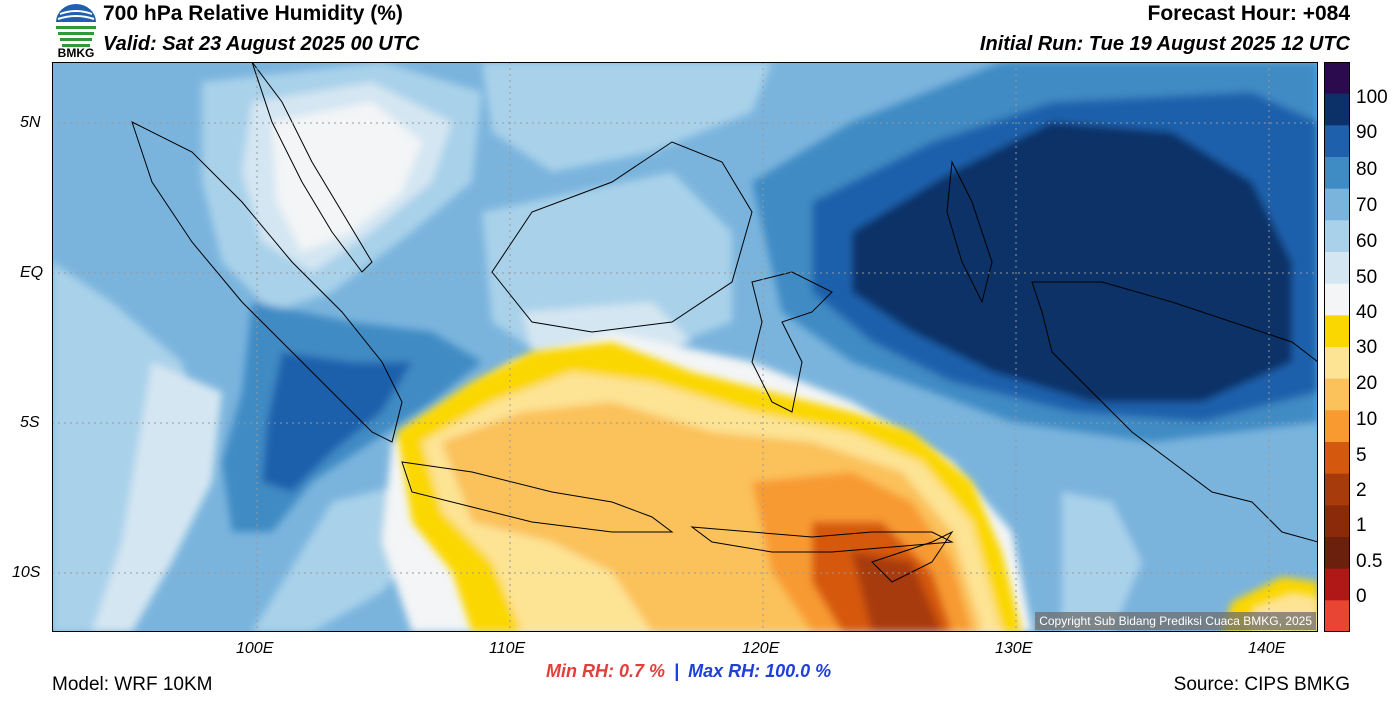  I want to click on colorbar-label-50: 50, so click(1367, 277).